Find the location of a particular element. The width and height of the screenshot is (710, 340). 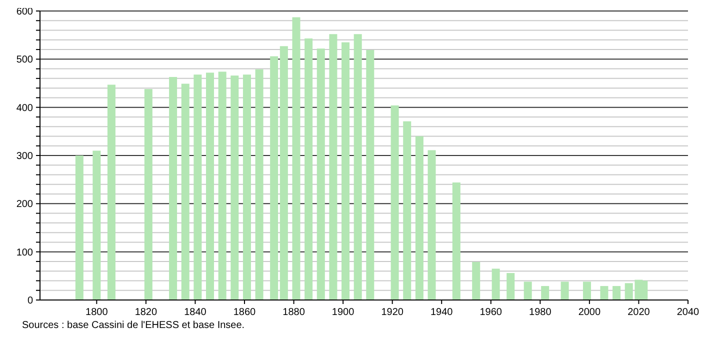

y-tick-label: 100 is located at coordinates (25, 252).